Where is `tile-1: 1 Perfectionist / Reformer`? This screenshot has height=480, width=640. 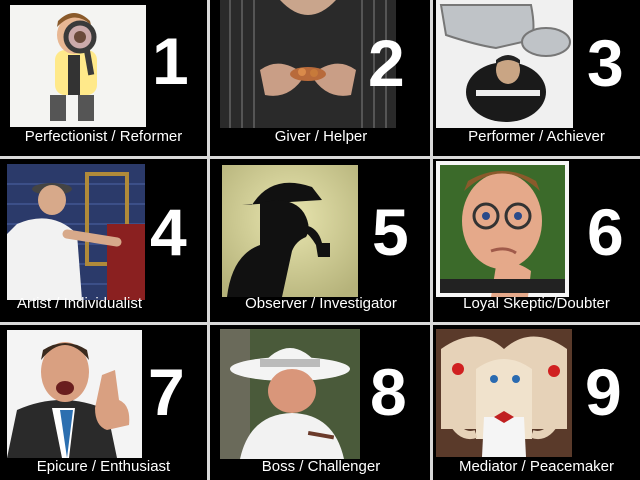
tile-1: 1 Perfectionist / Reformer is located at coordinates (103, 77).